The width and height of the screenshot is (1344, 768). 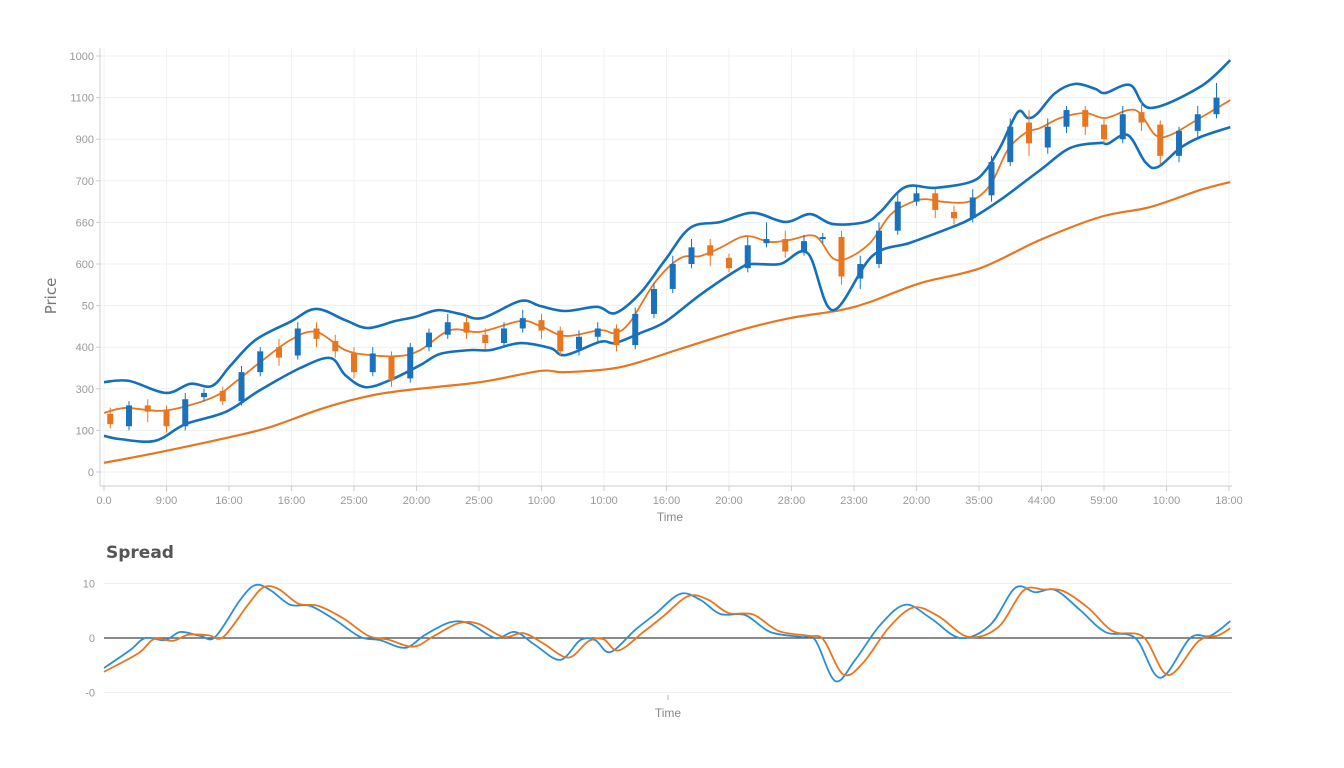 I want to click on price-x-tick-label: 20:00, so click(x=417, y=501).